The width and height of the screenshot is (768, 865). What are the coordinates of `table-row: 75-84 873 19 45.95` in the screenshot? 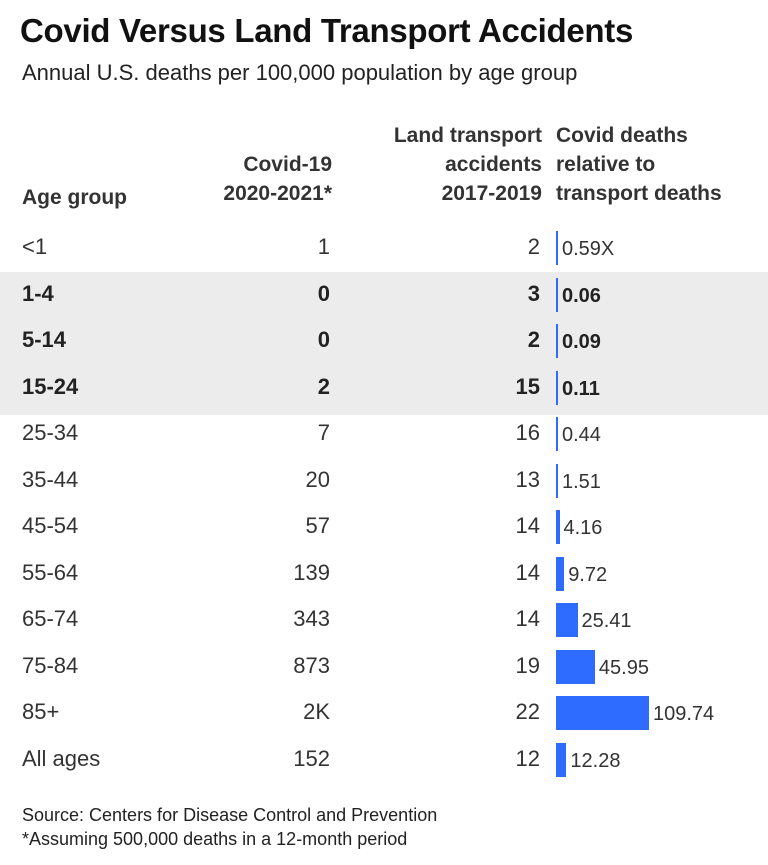 It's located at (384, 666).